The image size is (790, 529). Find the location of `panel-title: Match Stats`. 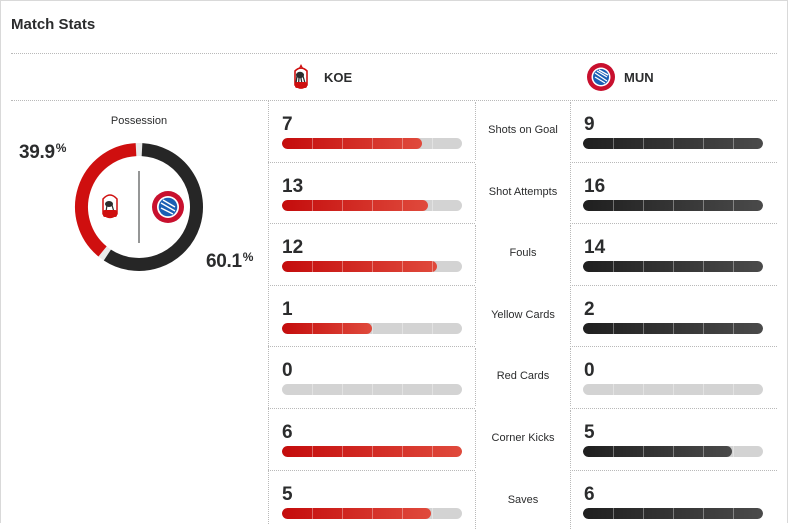

panel-title: Match Stats is located at coordinates (53, 24).